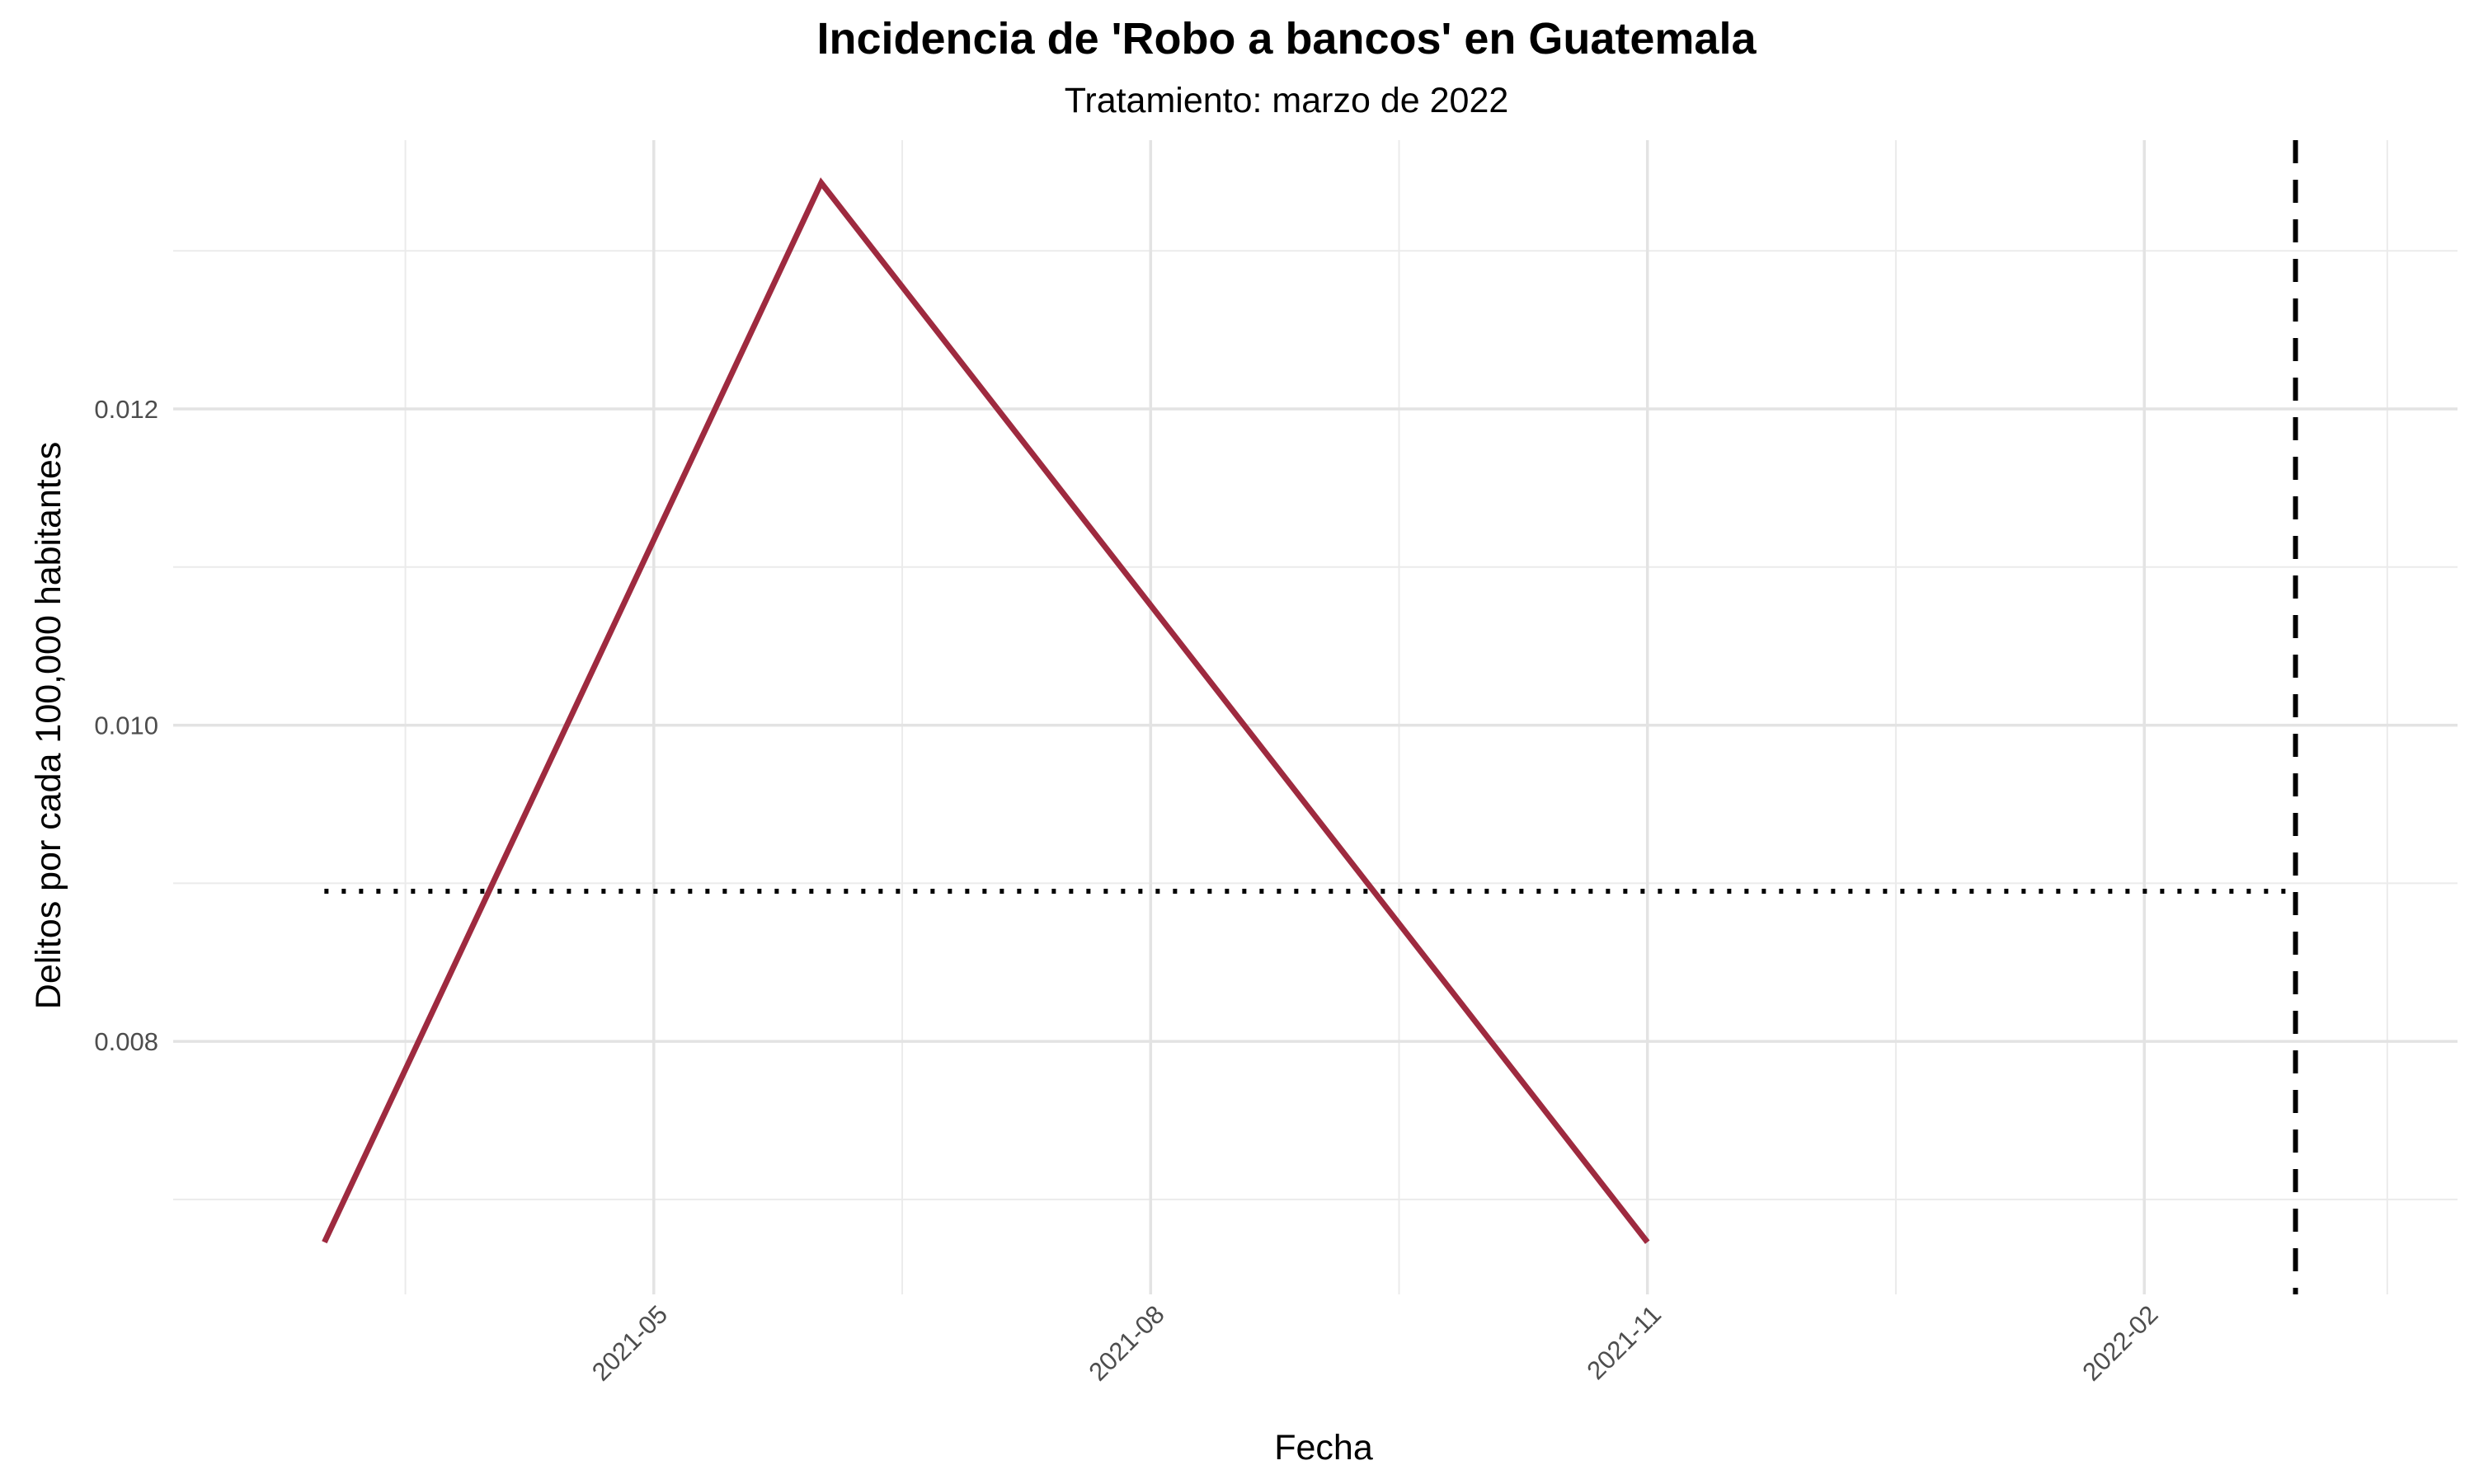 The height and width of the screenshot is (1484, 2474). What do you see at coordinates (1126, 1342) in the screenshot?
I see `x-tick-label: 2021-08` at bounding box center [1126, 1342].